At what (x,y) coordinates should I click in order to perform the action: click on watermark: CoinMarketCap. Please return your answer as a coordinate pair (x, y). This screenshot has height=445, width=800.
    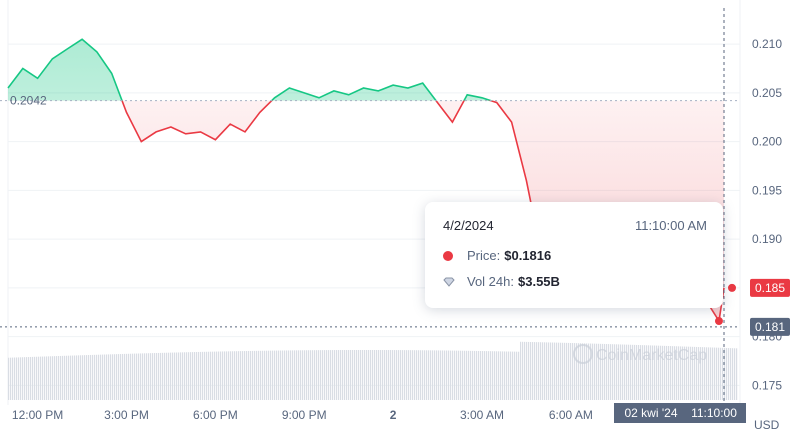
    Looking at the image, I should click on (651, 355).